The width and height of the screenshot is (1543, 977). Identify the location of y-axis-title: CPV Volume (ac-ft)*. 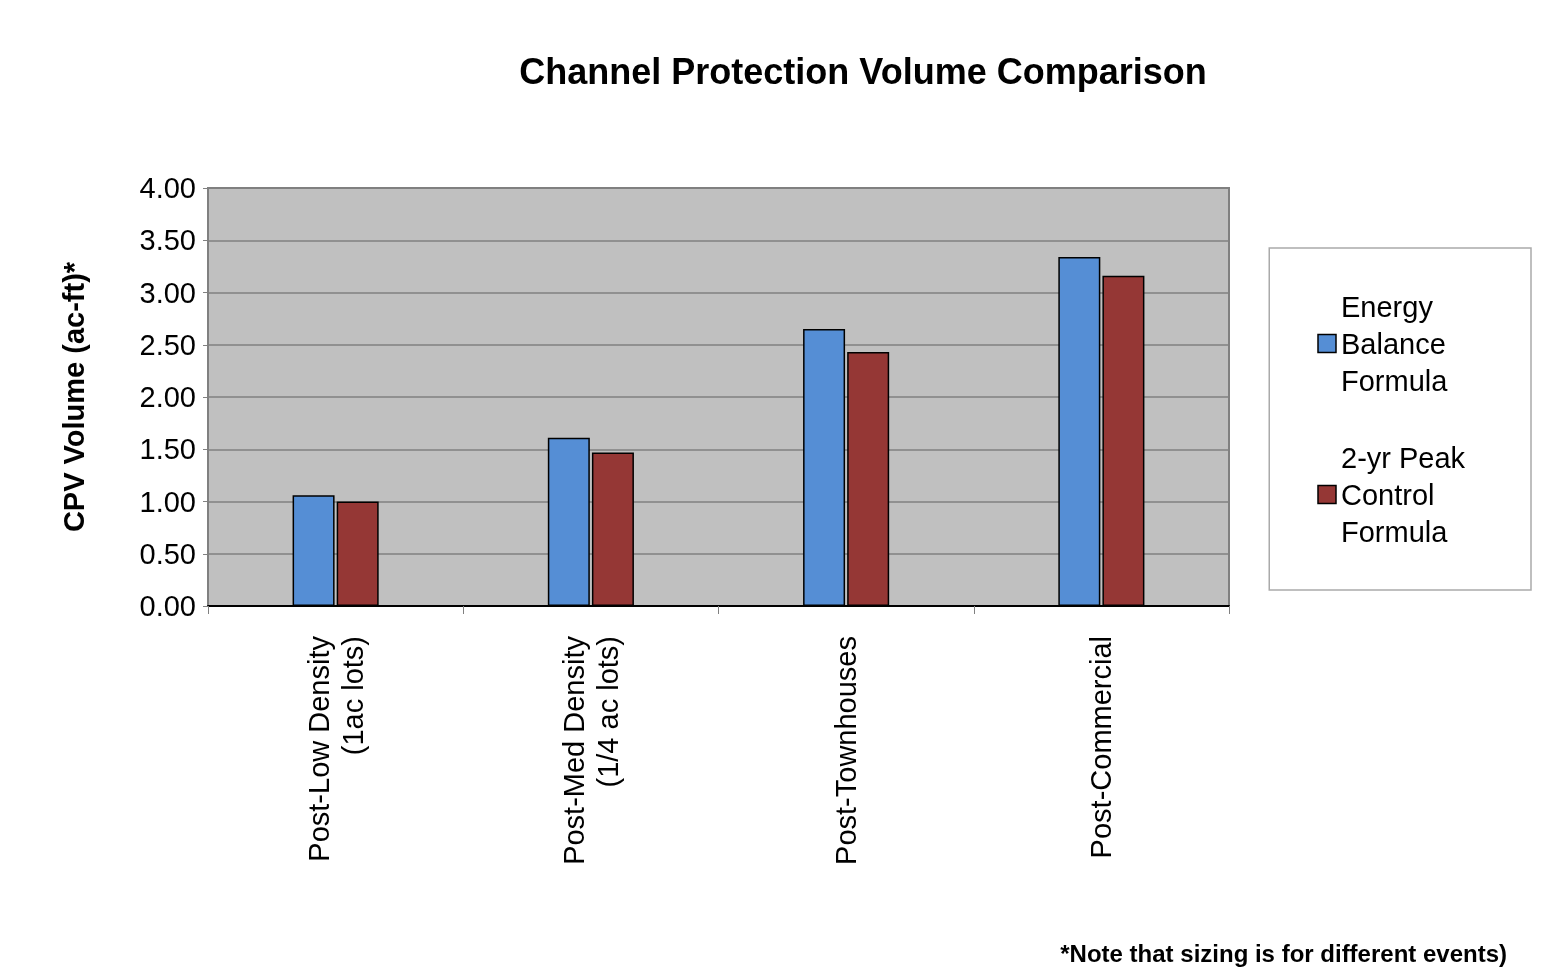
(73, 397).